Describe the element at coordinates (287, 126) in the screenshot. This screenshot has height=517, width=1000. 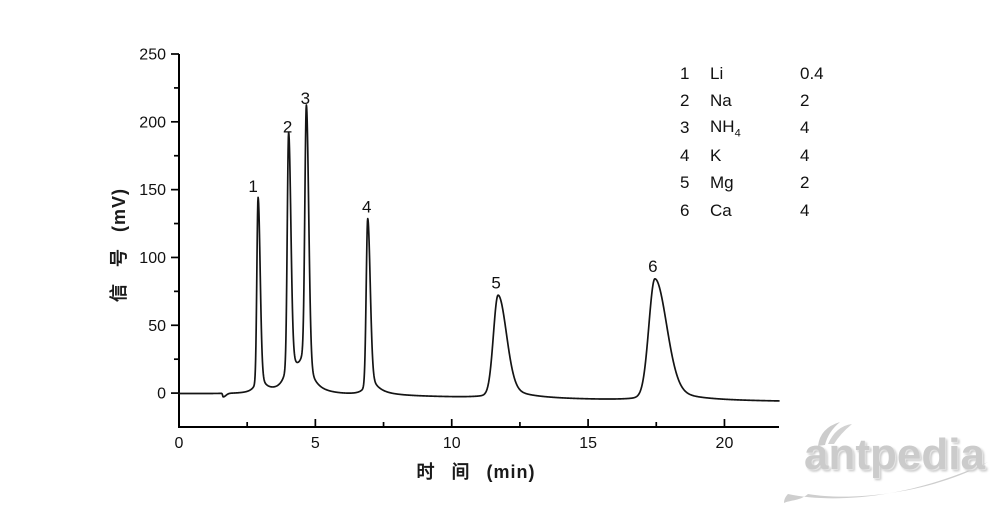
I see `peak-label: 2` at that location.